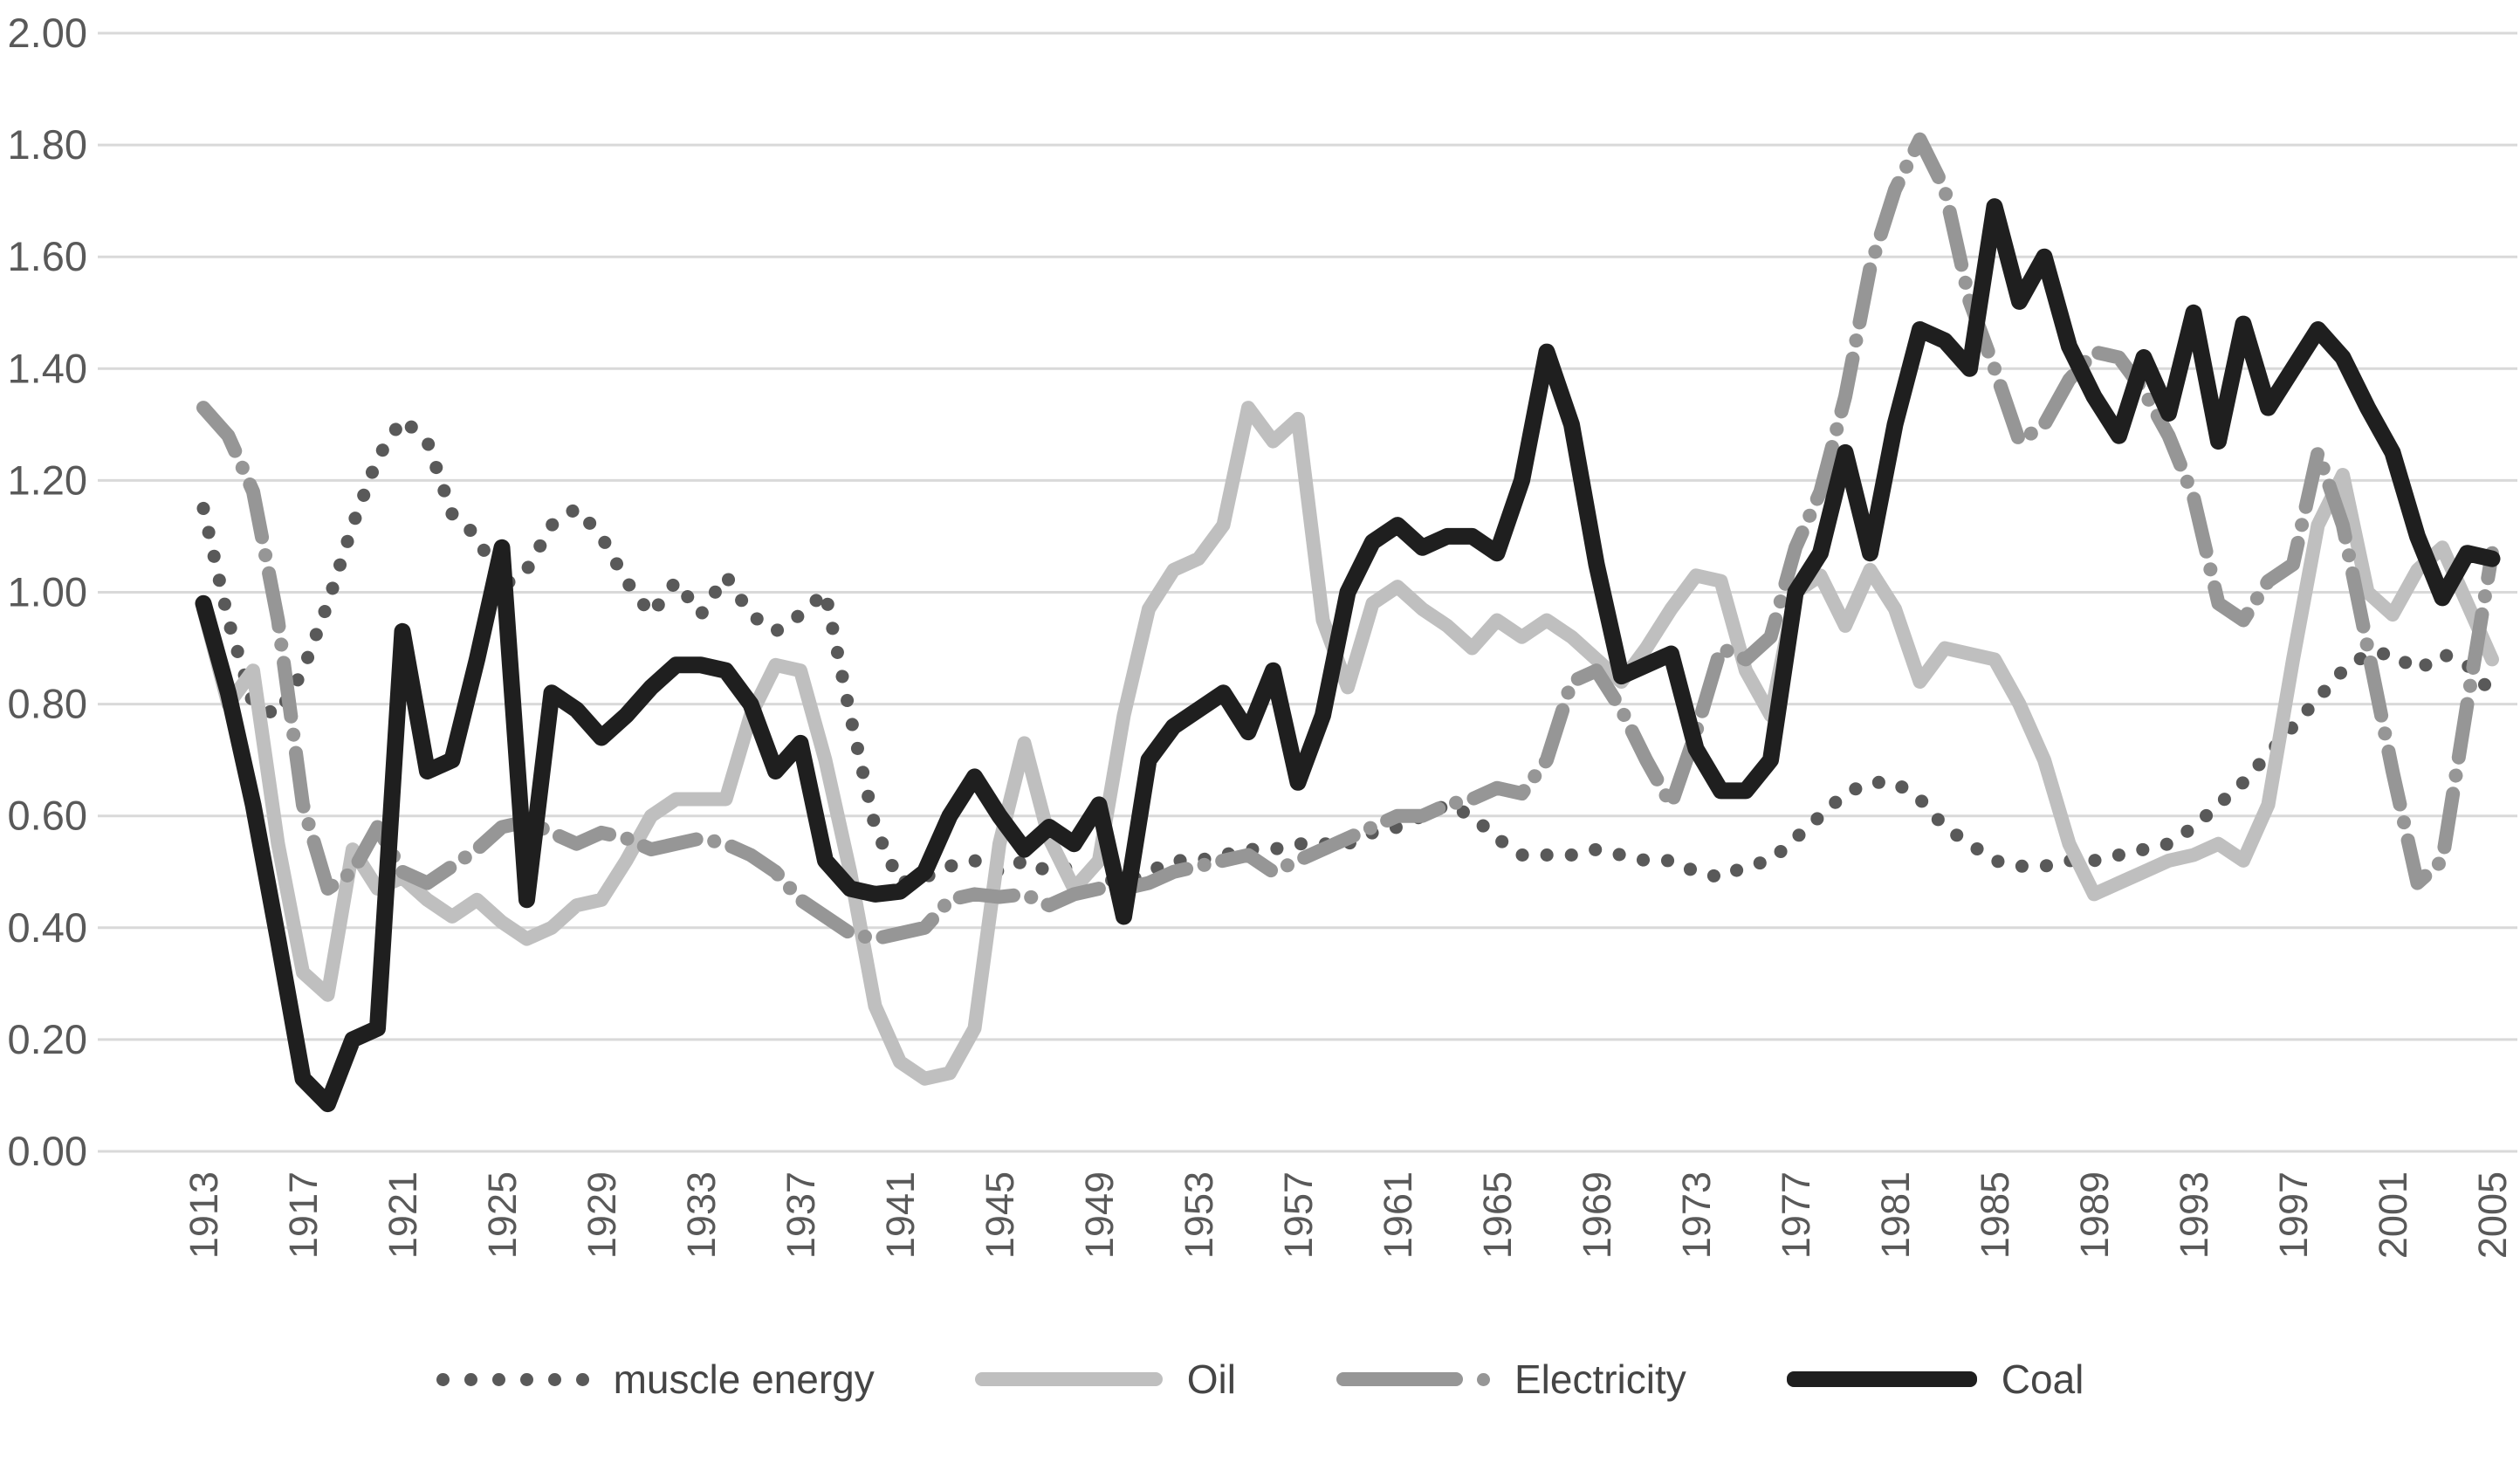  What do you see at coordinates (1597, 1215) in the screenshot?
I see `x-tick-label: 1969` at bounding box center [1597, 1215].